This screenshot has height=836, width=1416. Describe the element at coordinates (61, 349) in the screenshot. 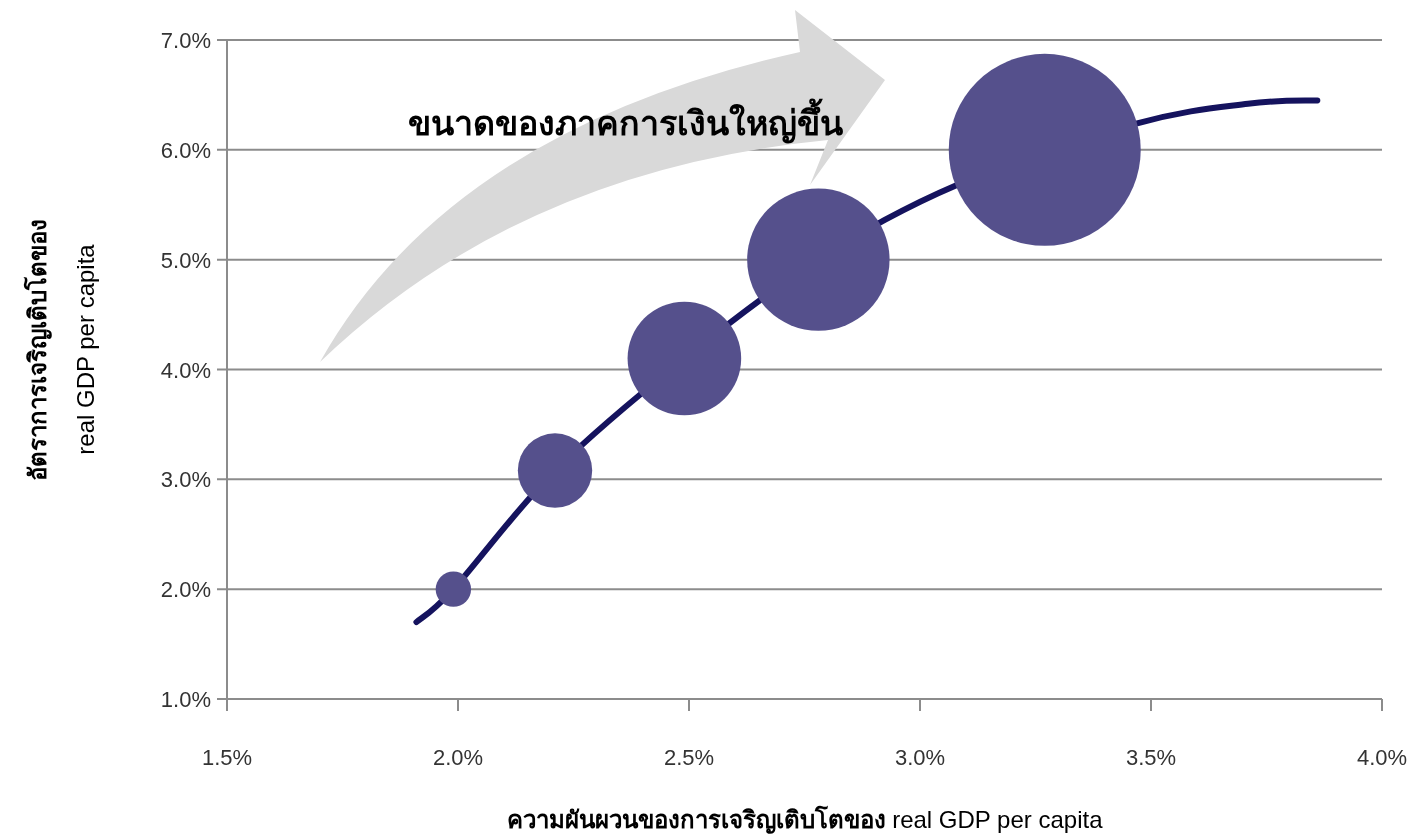

I see `y-axis-title: อัตราการเจริญเติบโตของ real GDP per capita` at that location.